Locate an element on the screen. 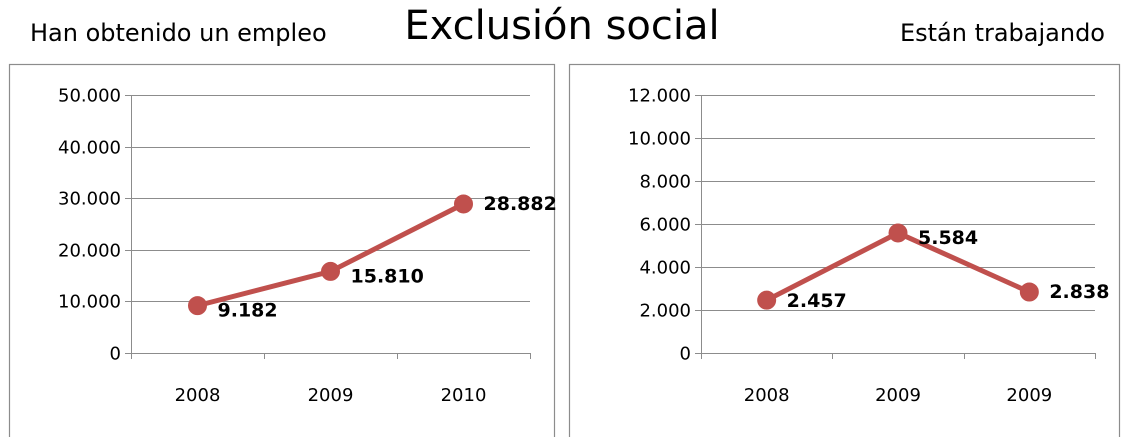  y-tick-label: 8.000 is located at coordinates (665, 182).